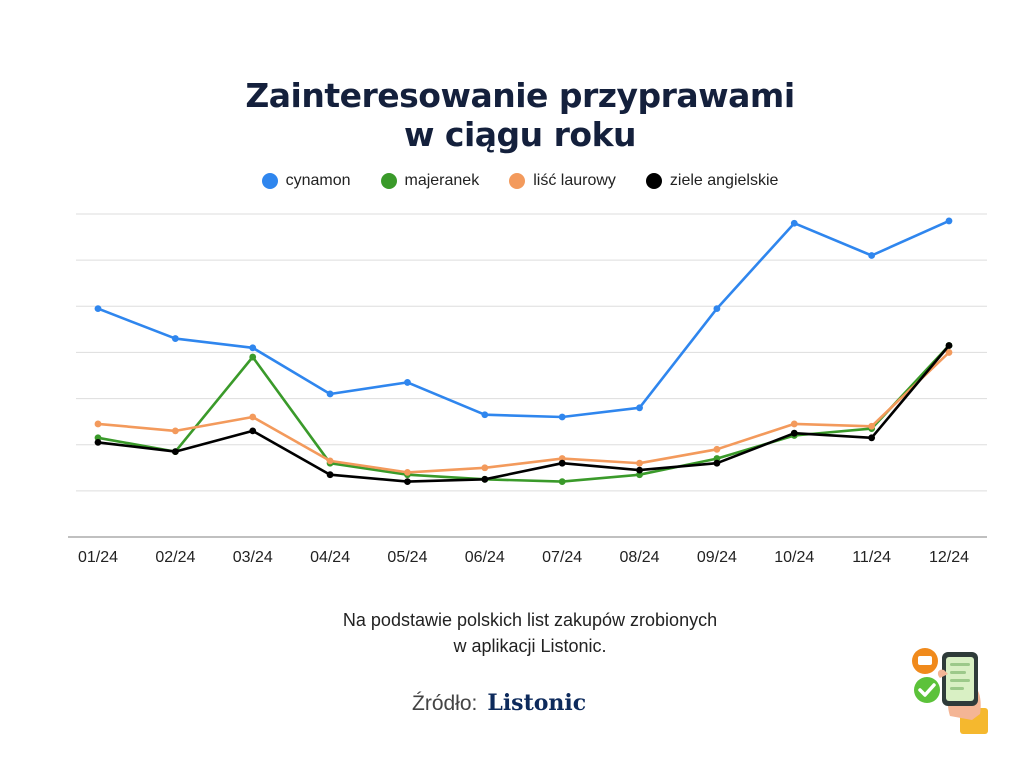 Image resolution: width=1024 pixels, height=768 pixels. I want to click on legend-marker-ziele-angielskie, so click(653, 181).